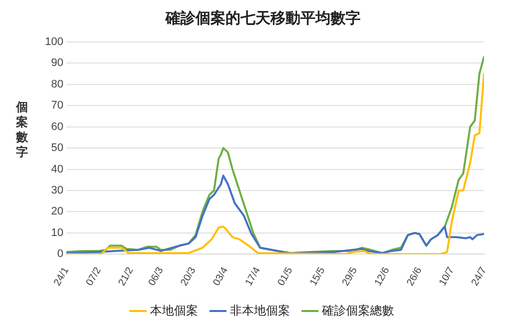 This screenshot has width=512, height=329. I want to click on chart-title: 確診個案的七天移動平均數字, so click(262, 17).